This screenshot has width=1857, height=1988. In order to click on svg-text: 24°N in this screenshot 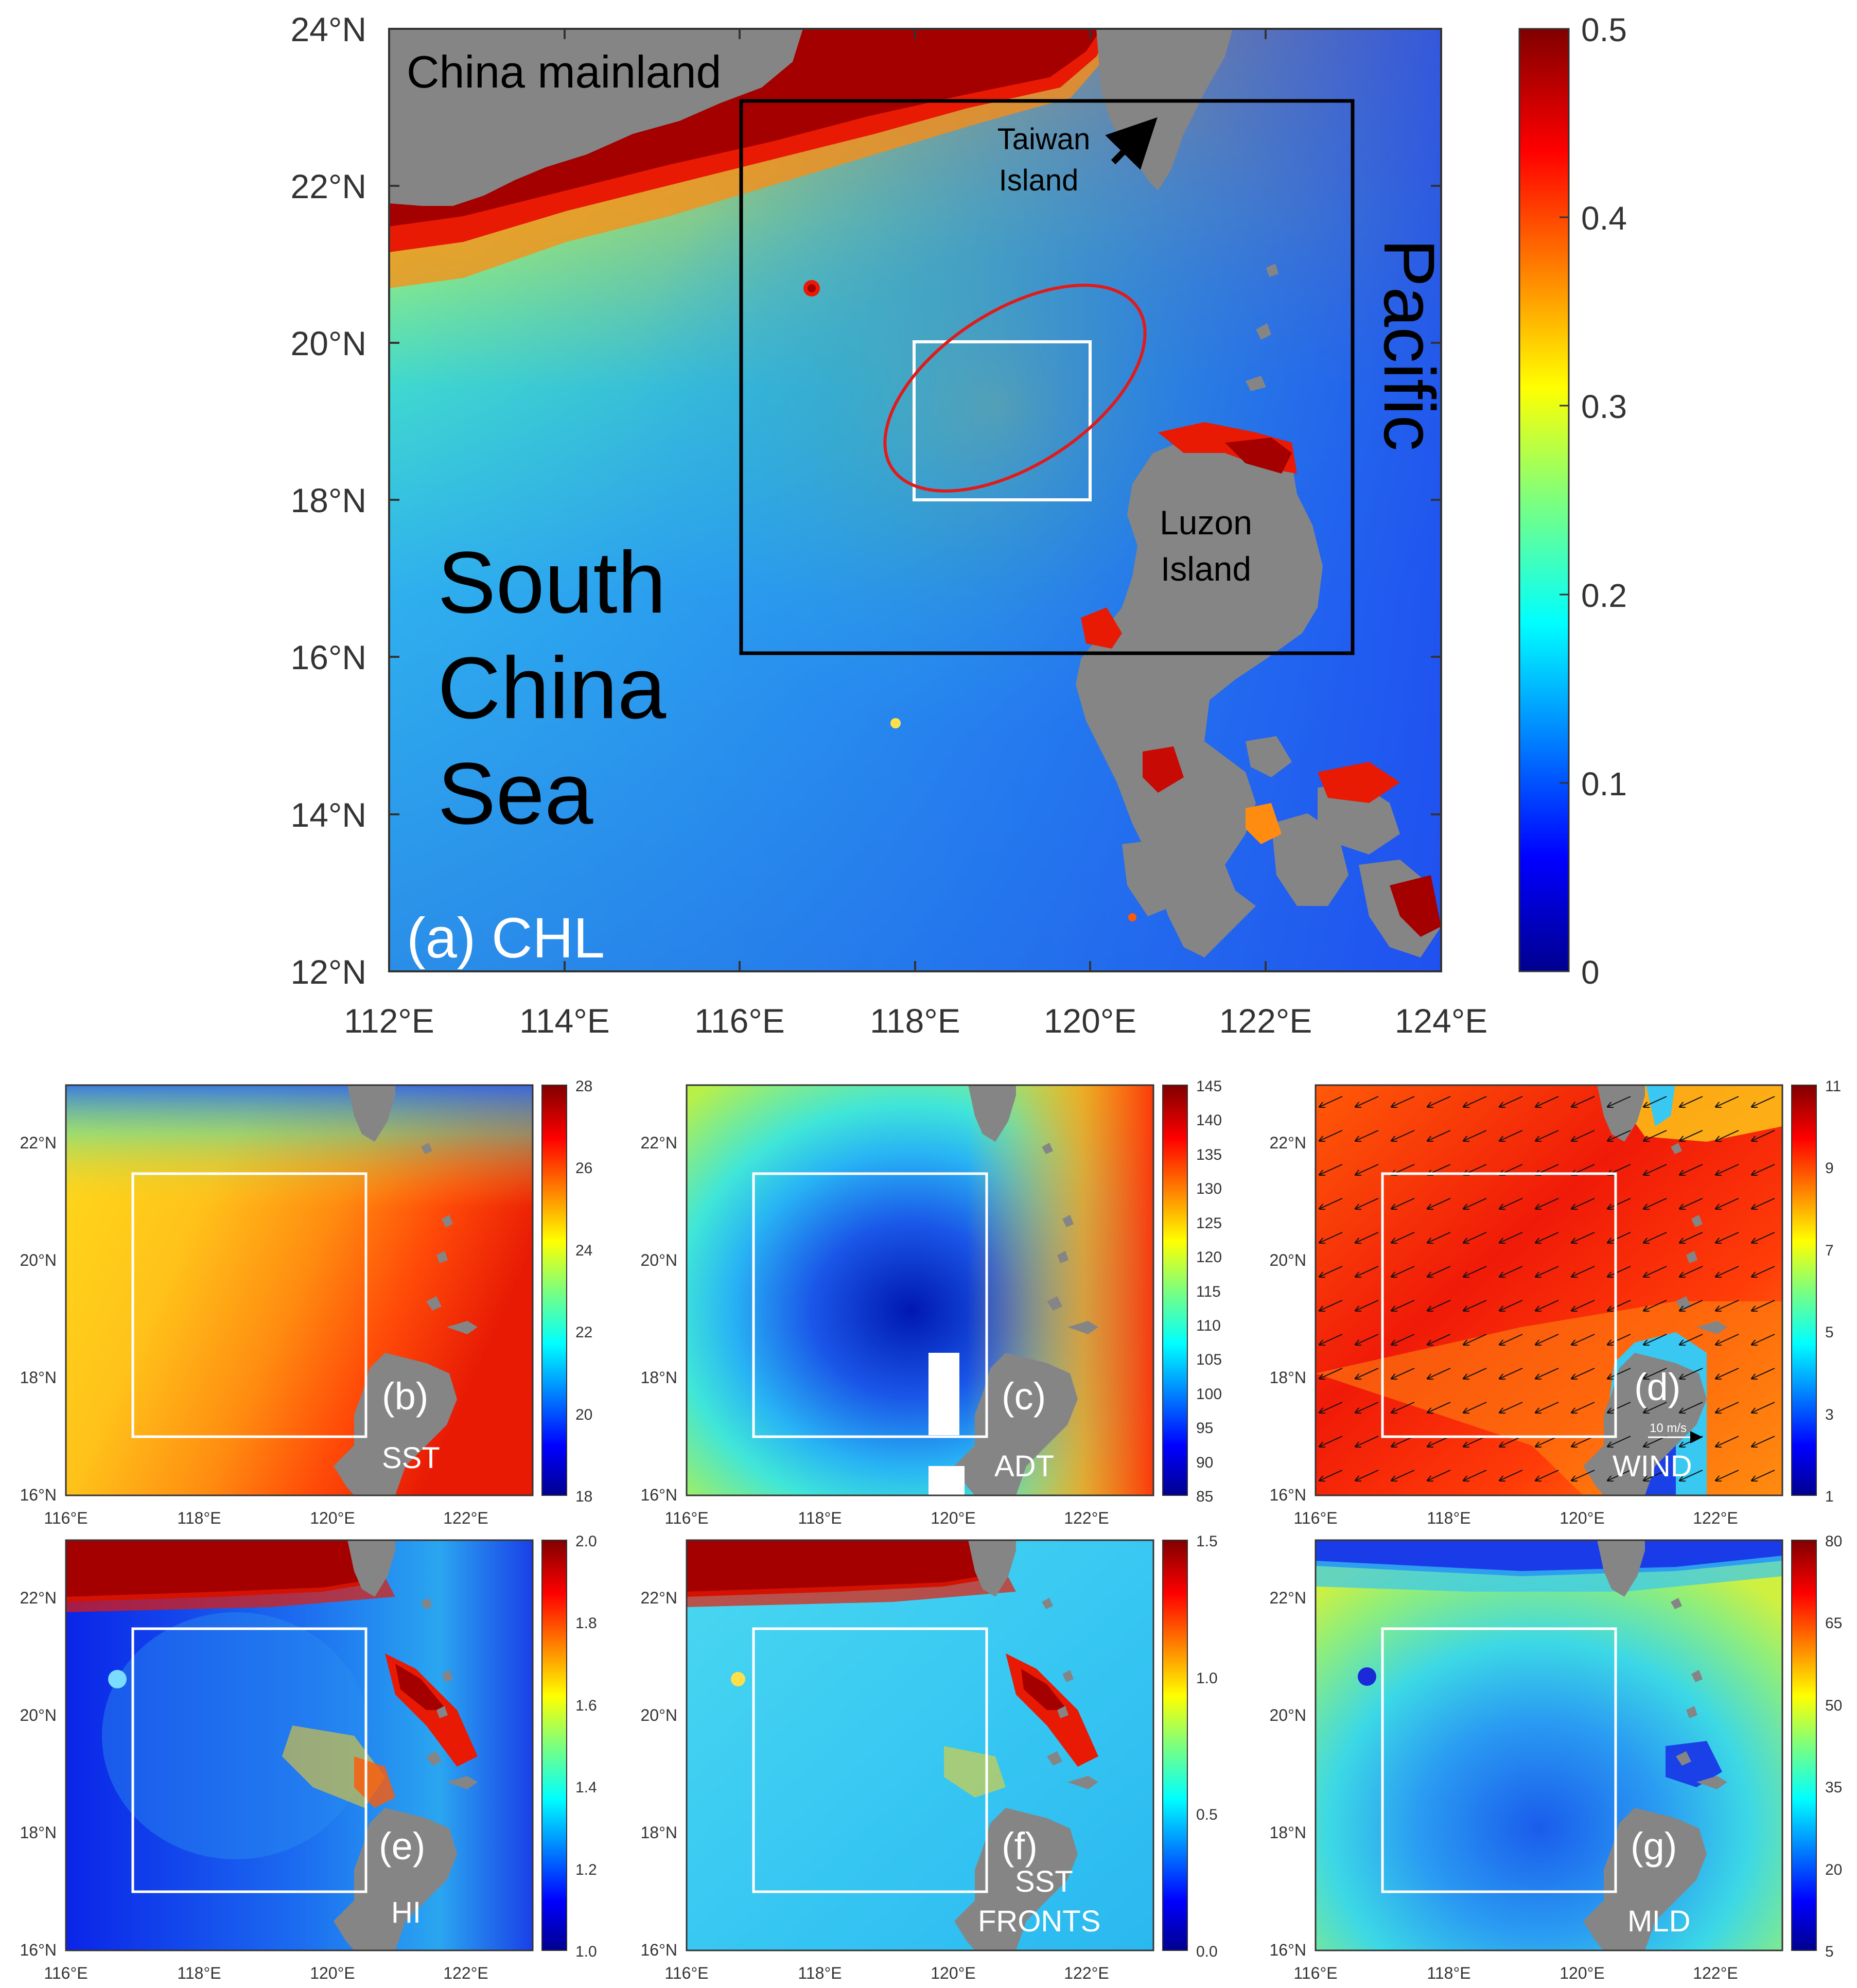, I will do `click(328, 29)`.